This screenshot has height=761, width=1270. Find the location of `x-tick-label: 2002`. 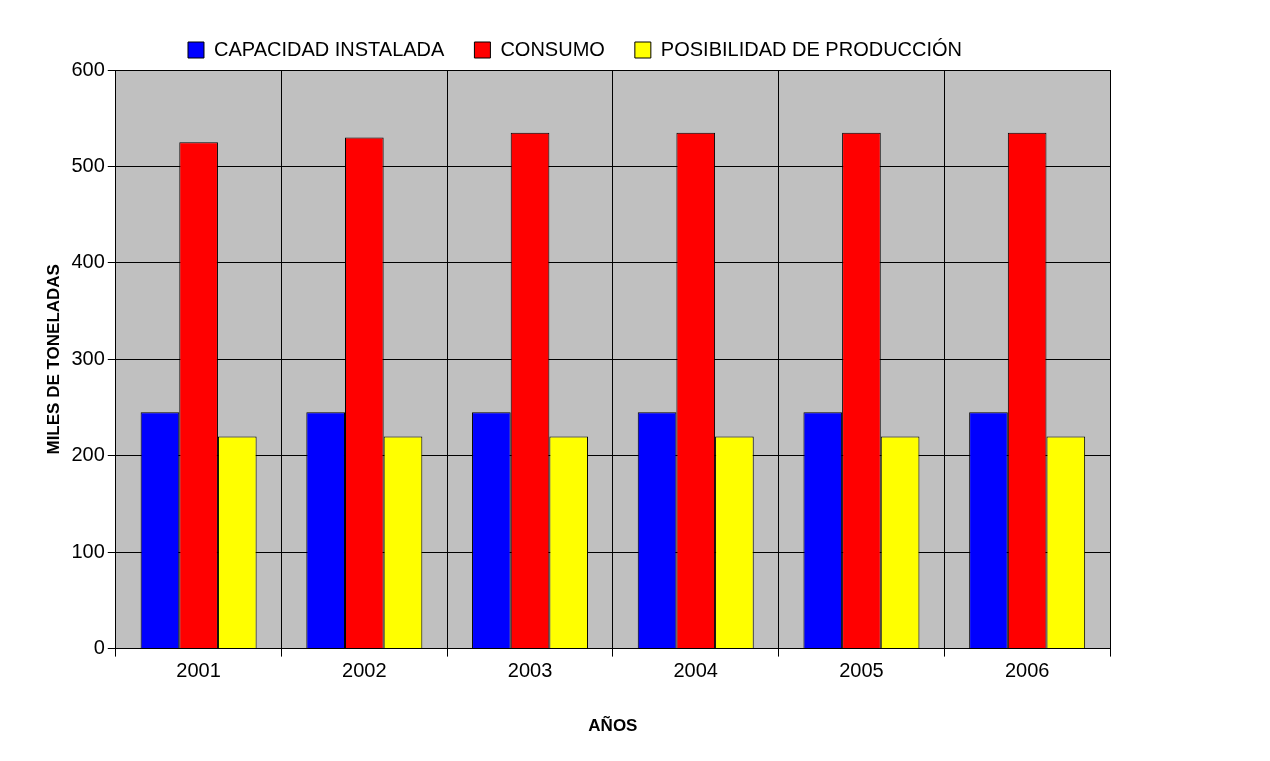

x-tick-label: 2002 is located at coordinates (364, 670).